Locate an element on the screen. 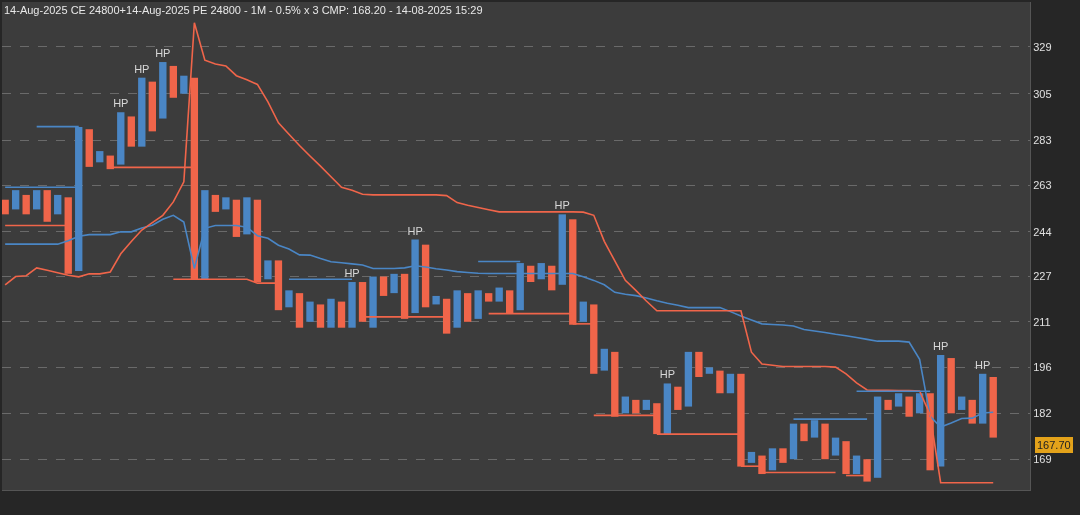 The width and height of the screenshot is (1080, 515). y-tick-label: 182 is located at coordinates (1042, 413).